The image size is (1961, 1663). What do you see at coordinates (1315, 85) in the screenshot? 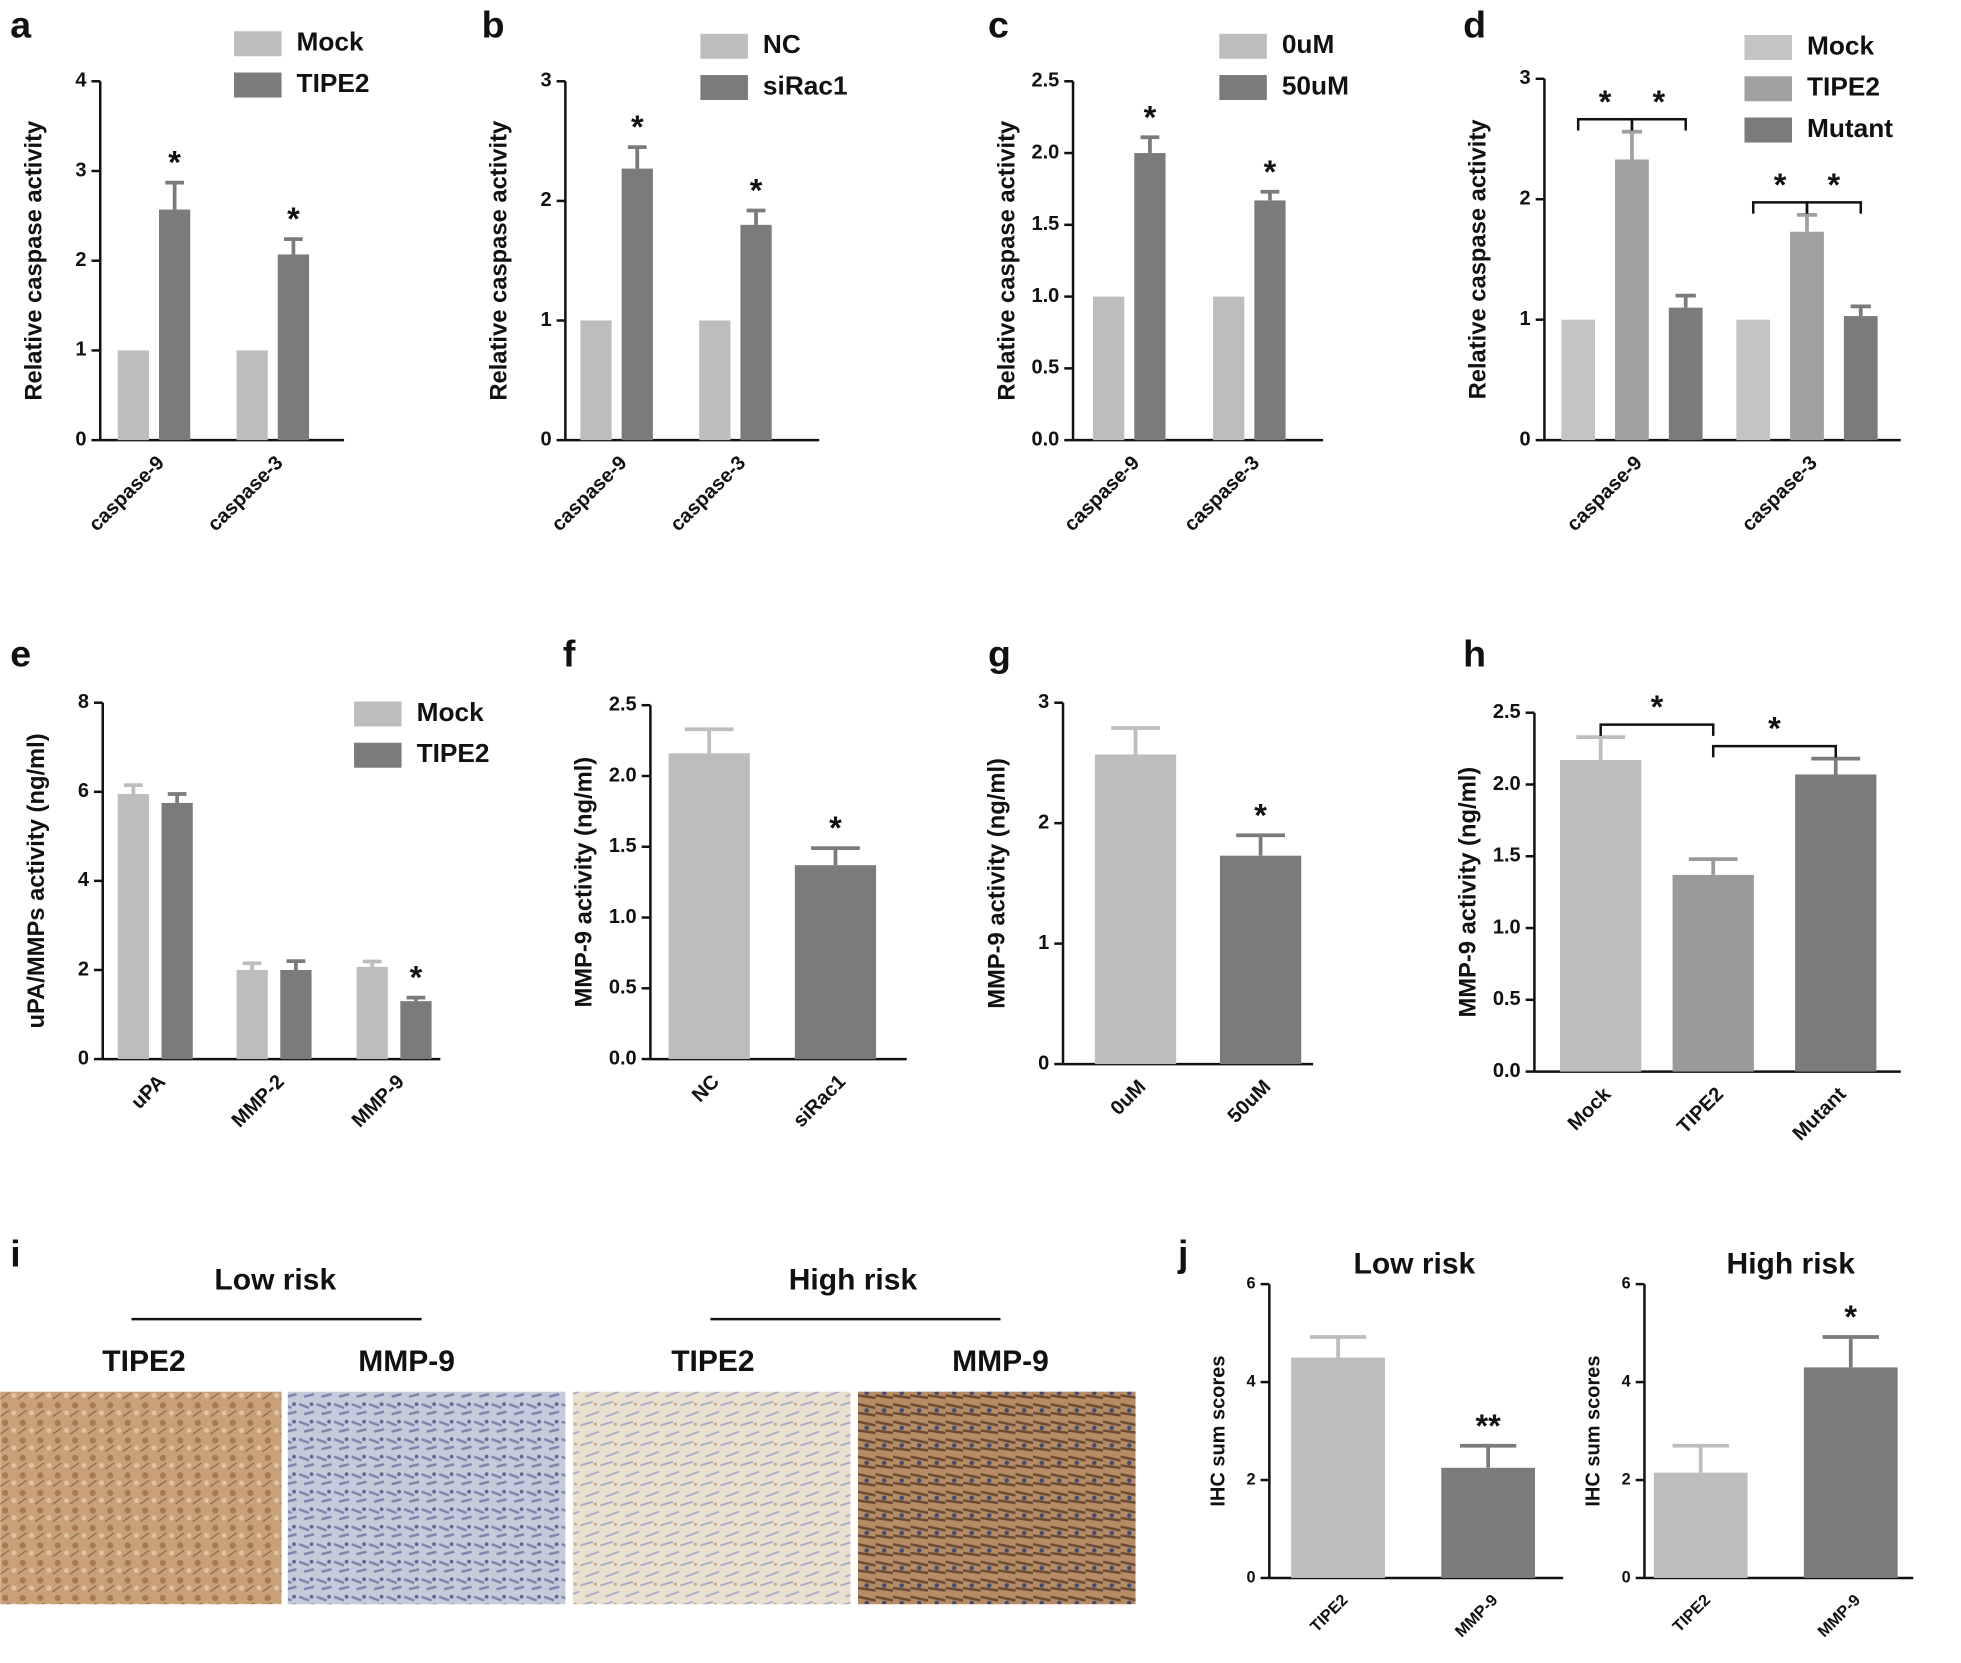
I see `legend-label: 50uM` at bounding box center [1315, 85].